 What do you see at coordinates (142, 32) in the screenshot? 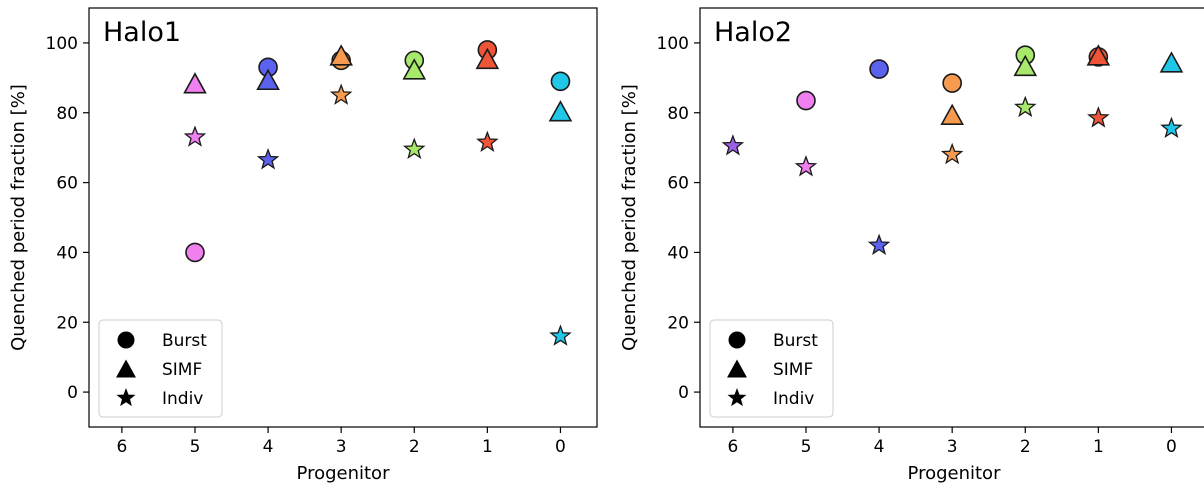
I see `chart-title: Halo1` at bounding box center [142, 32].